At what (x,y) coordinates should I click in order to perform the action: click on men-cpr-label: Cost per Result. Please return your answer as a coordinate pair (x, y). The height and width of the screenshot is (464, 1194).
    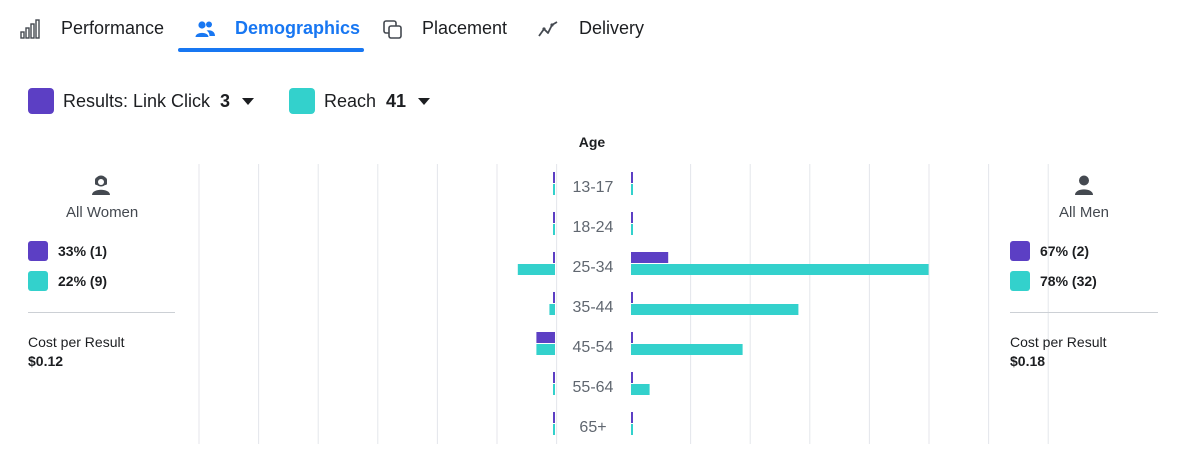
    Looking at the image, I should click on (1058, 342).